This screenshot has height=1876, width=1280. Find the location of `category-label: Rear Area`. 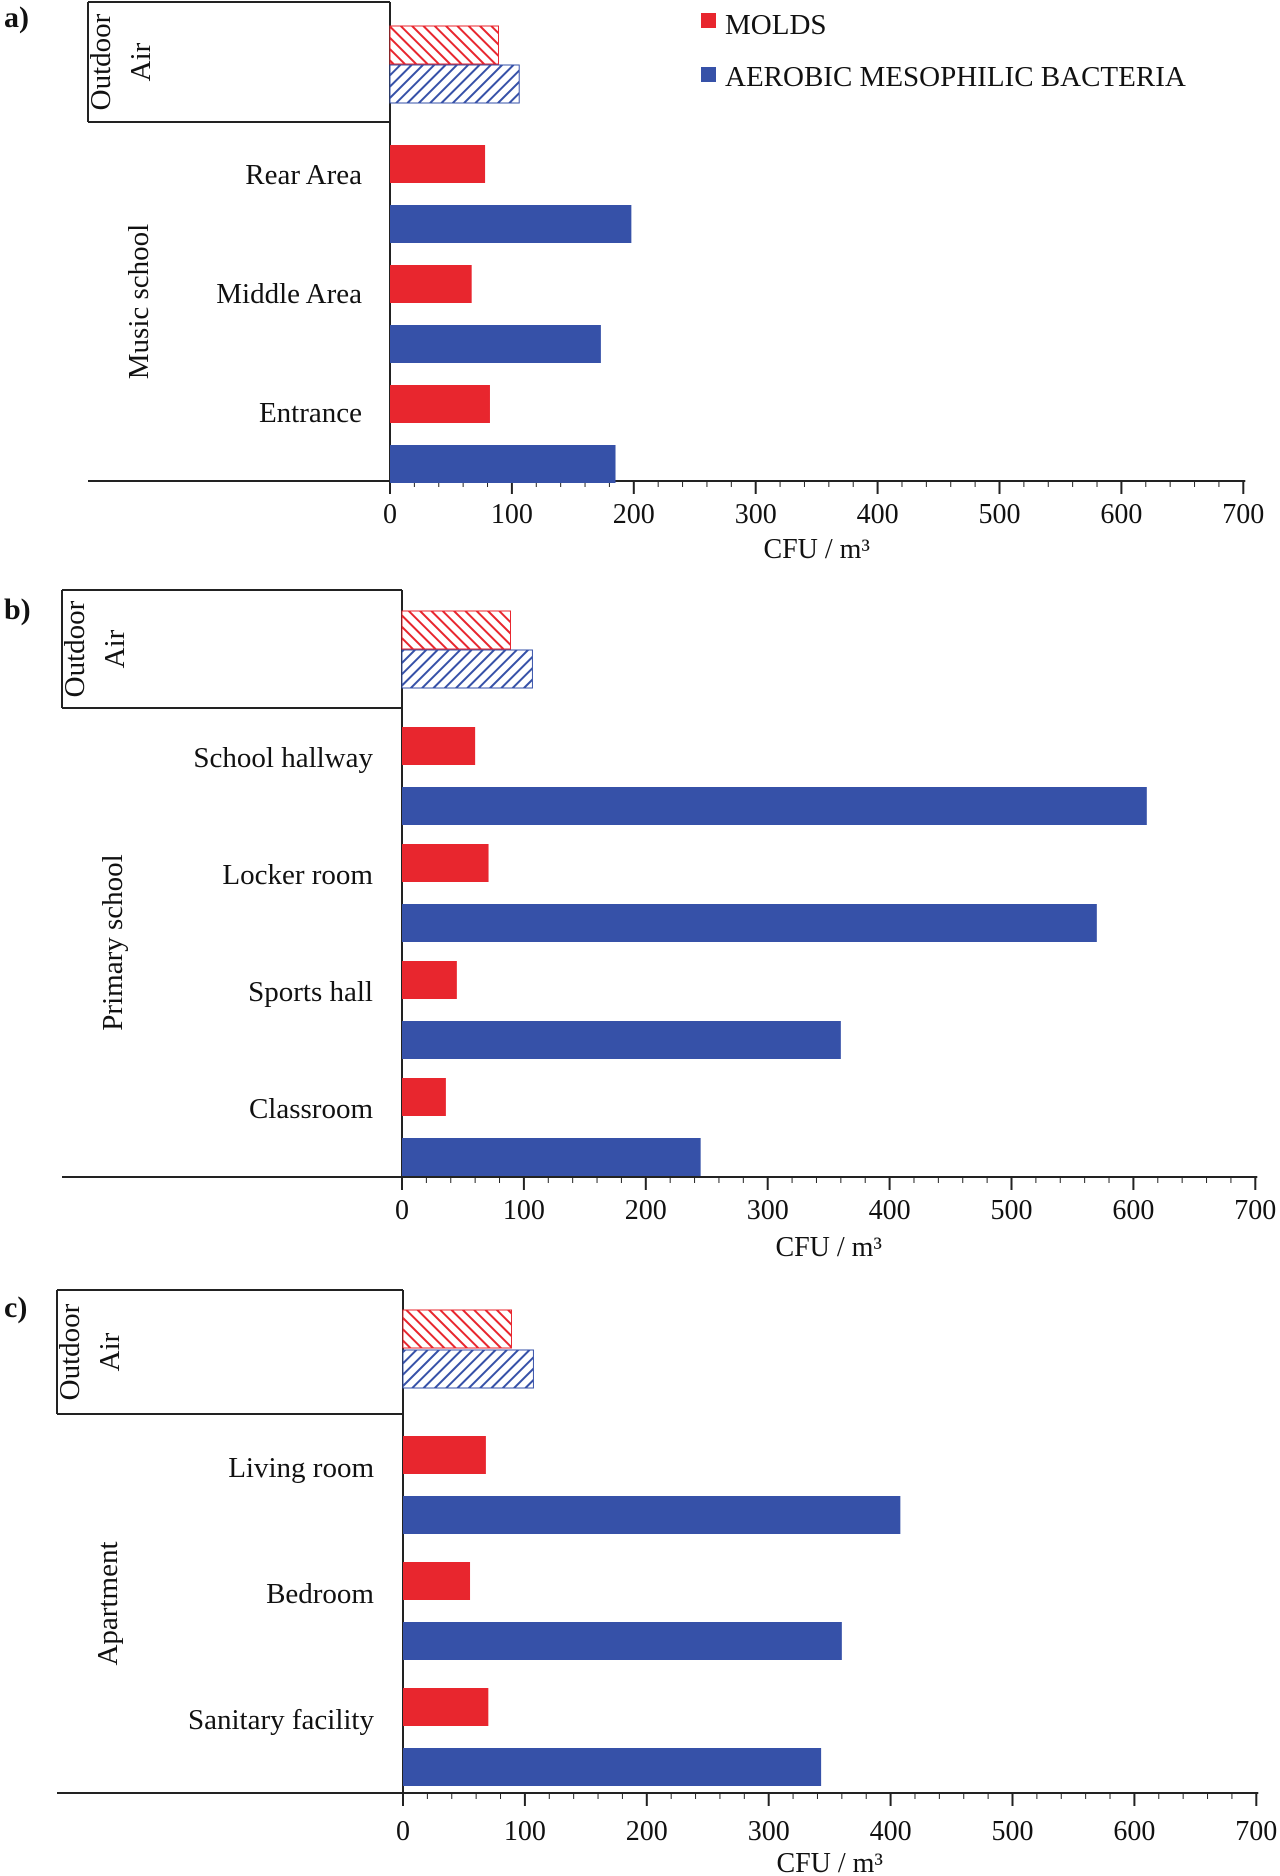

category-label: Rear Area is located at coordinates (303, 175).